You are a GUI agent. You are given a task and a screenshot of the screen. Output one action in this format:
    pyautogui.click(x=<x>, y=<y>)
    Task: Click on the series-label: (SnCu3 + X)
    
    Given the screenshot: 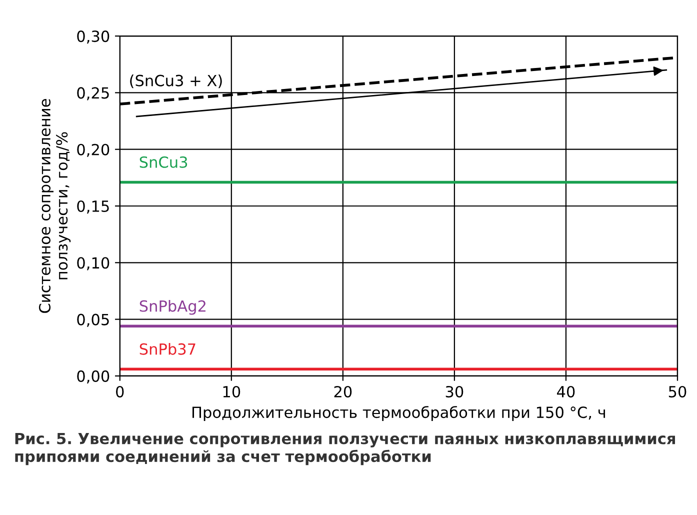 What is the action you would take?
    pyautogui.click(x=176, y=81)
    